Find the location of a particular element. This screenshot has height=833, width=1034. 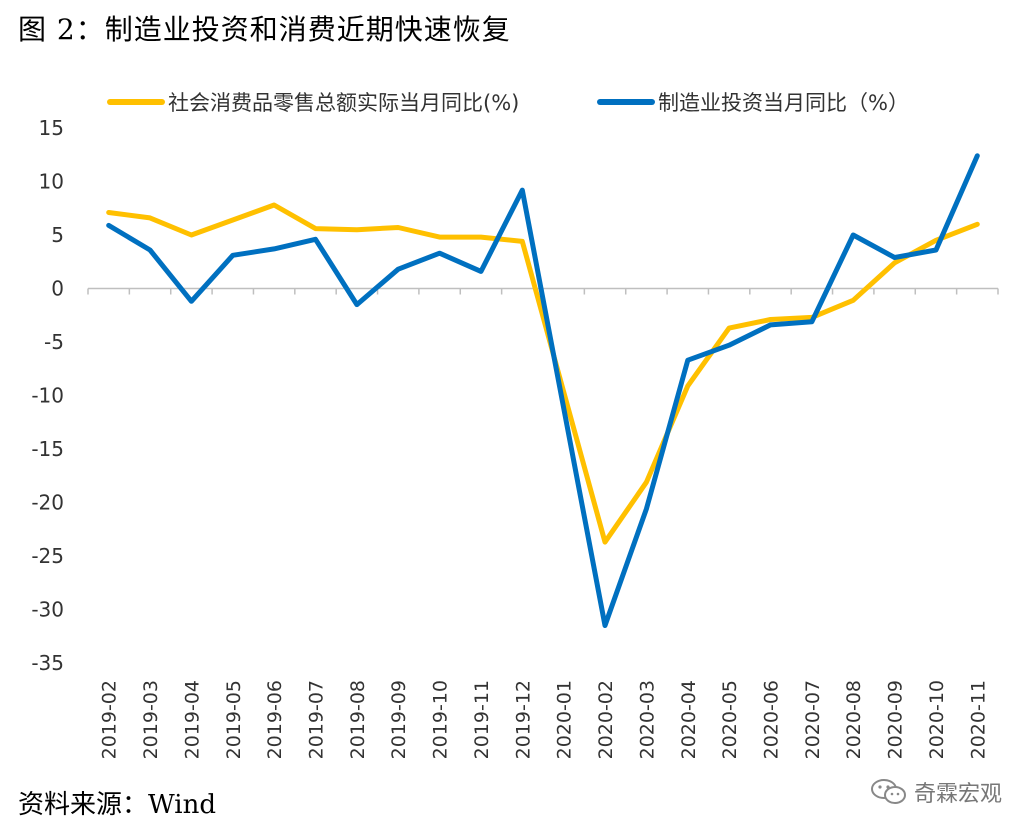

y-tick-label: -5 is located at coordinates (54, 342).